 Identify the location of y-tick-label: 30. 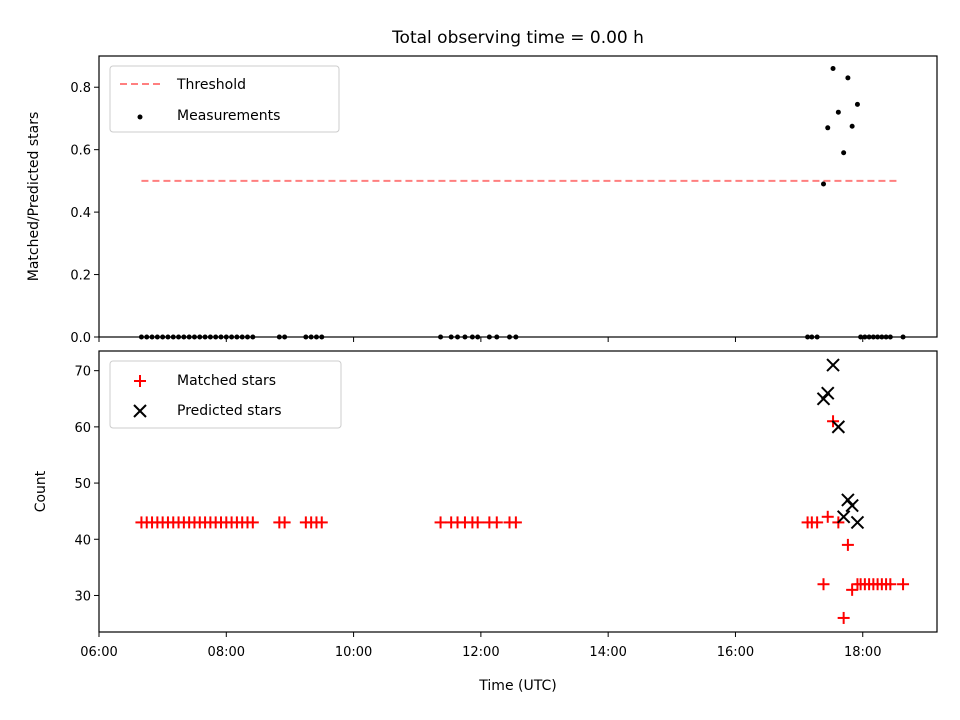
(82, 596).